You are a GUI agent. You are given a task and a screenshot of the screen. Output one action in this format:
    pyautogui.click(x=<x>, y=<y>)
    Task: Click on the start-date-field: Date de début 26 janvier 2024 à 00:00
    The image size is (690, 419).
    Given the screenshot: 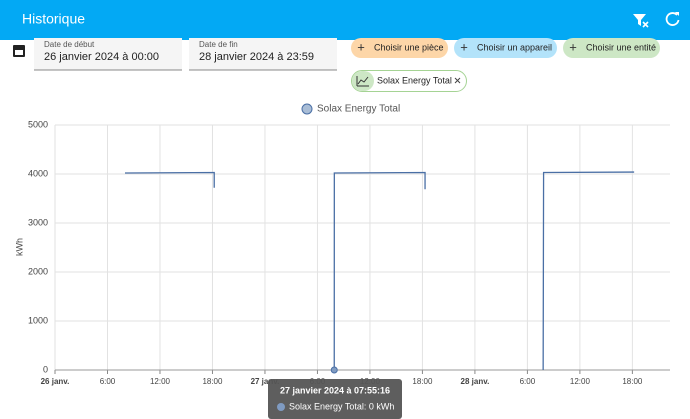 What is the action you would take?
    pyautogui.click(x=108, y=54)
    